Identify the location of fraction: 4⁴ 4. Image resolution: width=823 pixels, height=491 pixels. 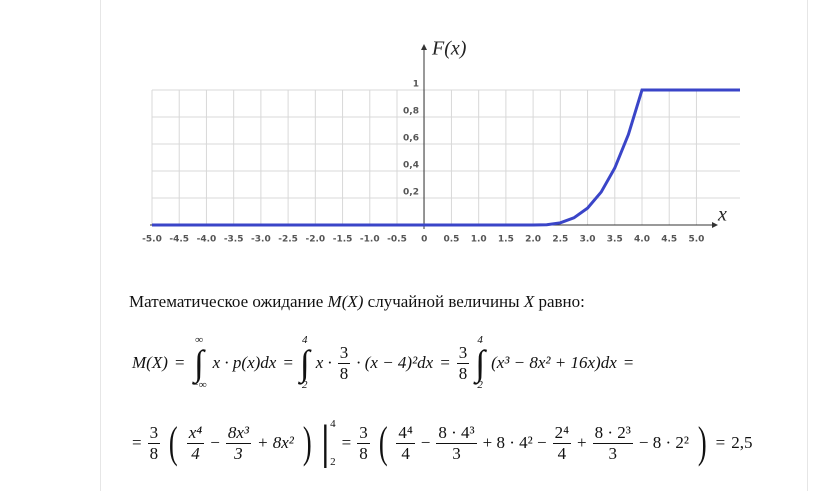
(405, 443).